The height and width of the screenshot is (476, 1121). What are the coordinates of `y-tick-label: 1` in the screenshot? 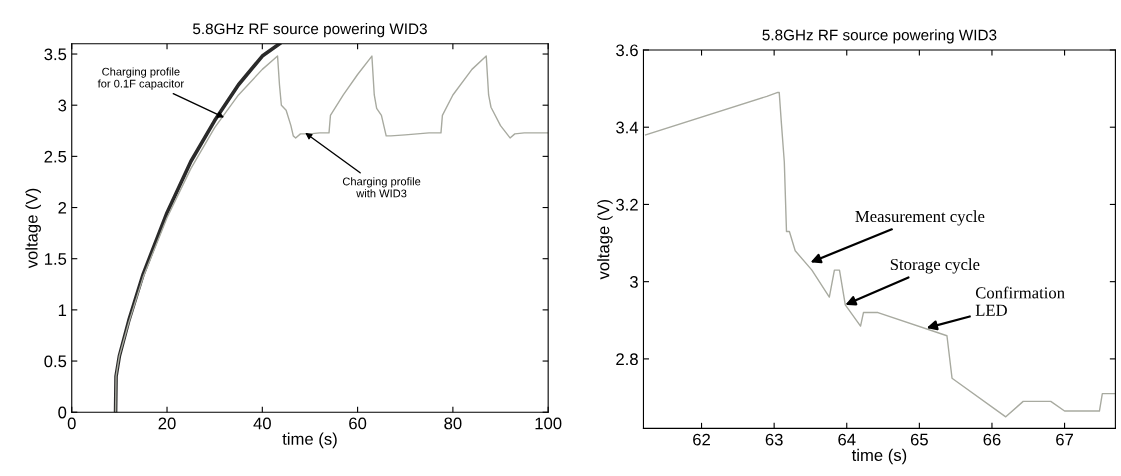 It's located at (62, 310).